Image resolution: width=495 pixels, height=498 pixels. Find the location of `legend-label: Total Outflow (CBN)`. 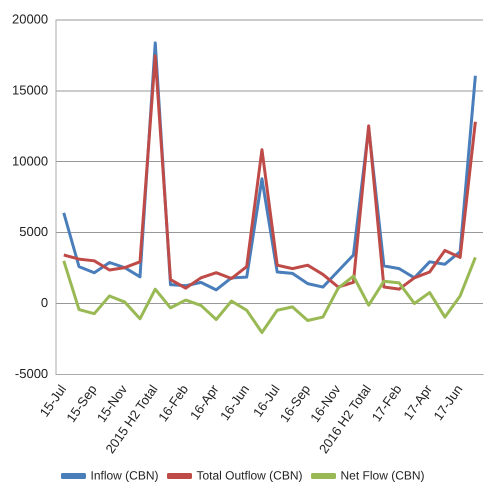

legend-label: Total Outflow (CBN) is located at coordinates (249, 475).